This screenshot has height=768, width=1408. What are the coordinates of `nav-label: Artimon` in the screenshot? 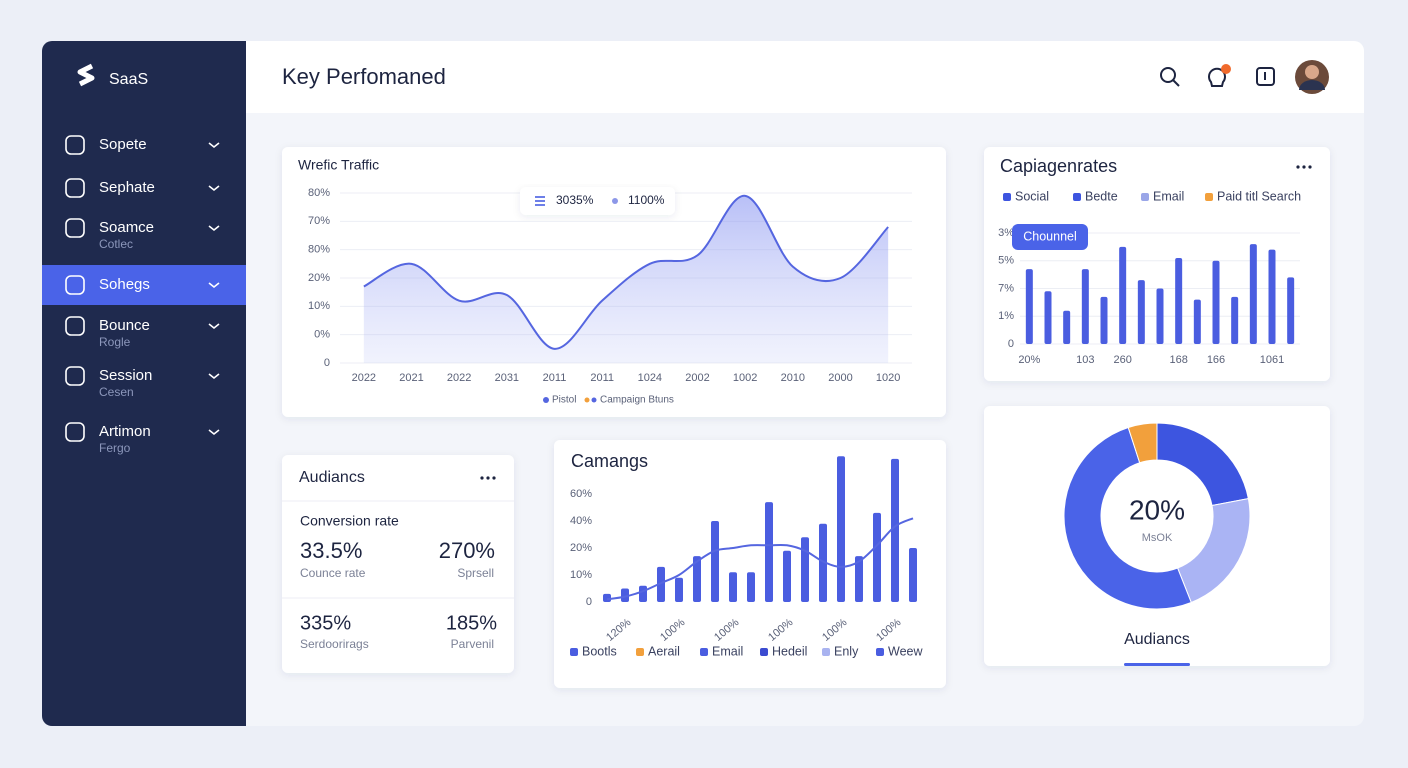 It's located at (125, 431).